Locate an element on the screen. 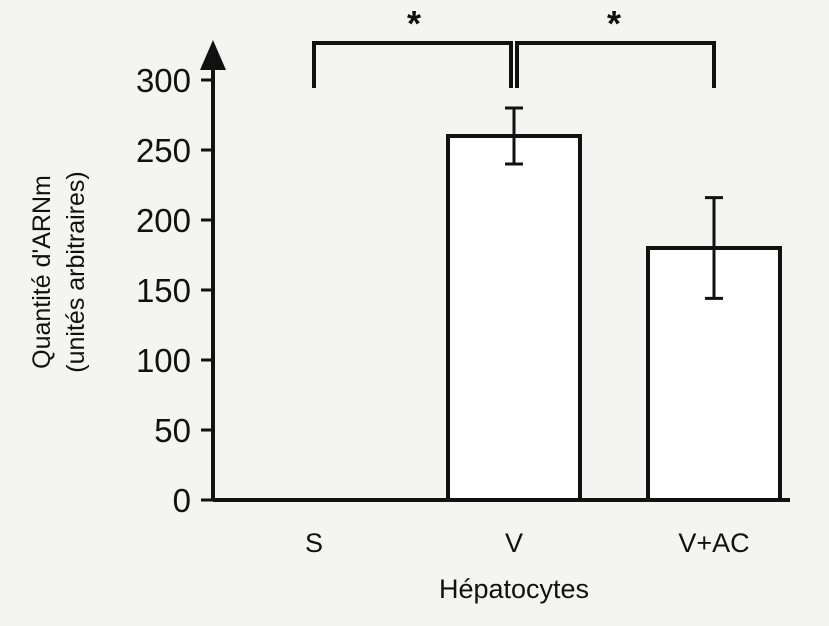 The height and width of the screenshot is (626, 829). significance-brackets: * * is located at coordinates (514, 45).